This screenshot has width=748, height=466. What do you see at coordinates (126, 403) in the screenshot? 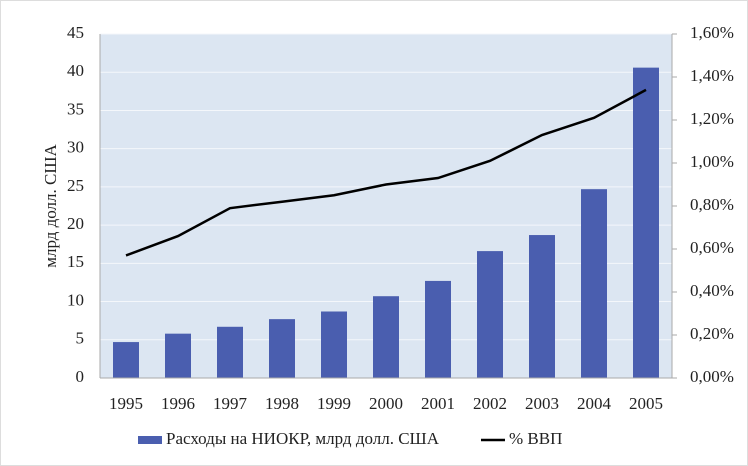
I see `x-tick-label: 1995` at bounding box center [126, 403].